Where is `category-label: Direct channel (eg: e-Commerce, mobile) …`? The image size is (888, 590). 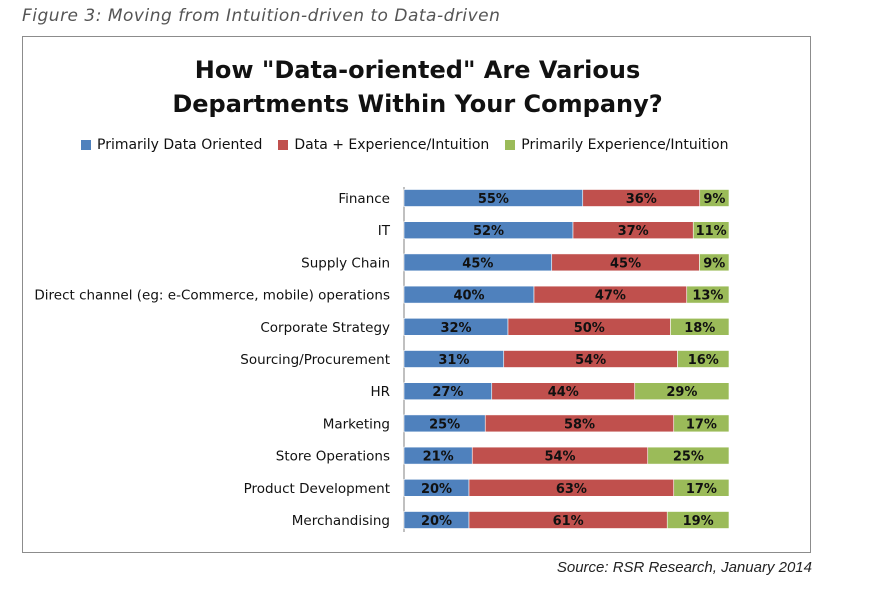 category-label: Direct channel (eg: e-Commerce, mobile) … is located at coordinates (212, 296).